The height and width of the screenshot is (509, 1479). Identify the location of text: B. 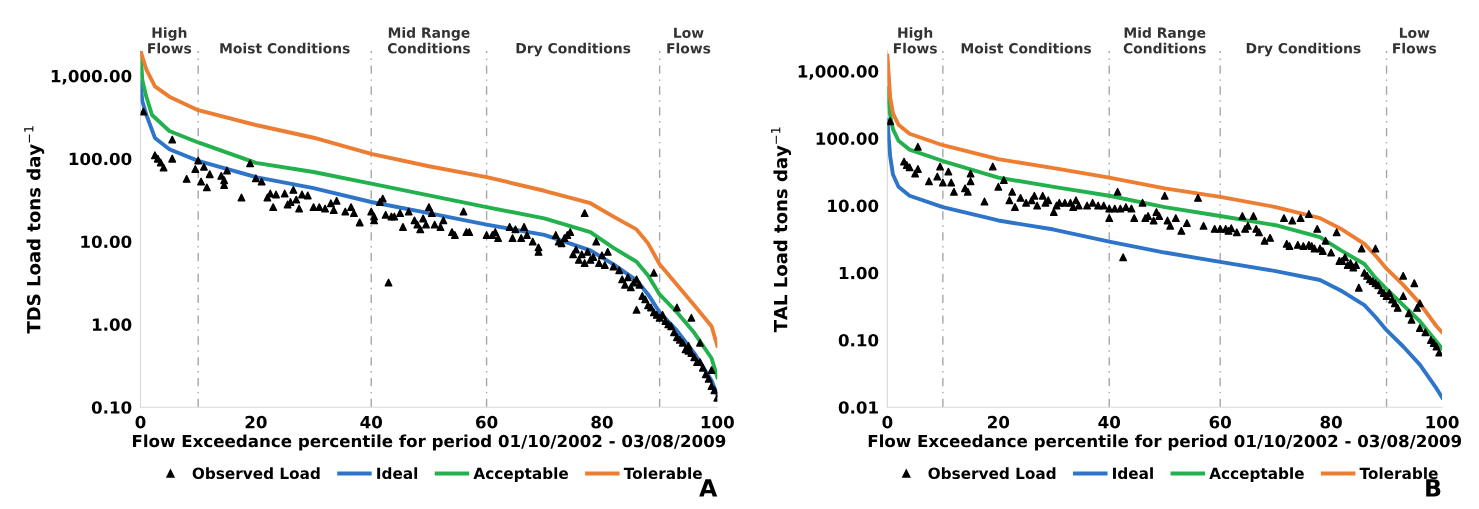
(1433, 488).